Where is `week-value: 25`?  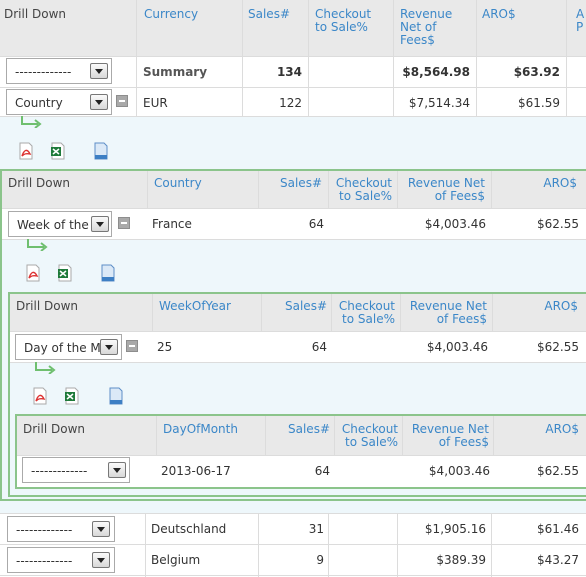 week-value: 25 is located at coordinates (165, 347).